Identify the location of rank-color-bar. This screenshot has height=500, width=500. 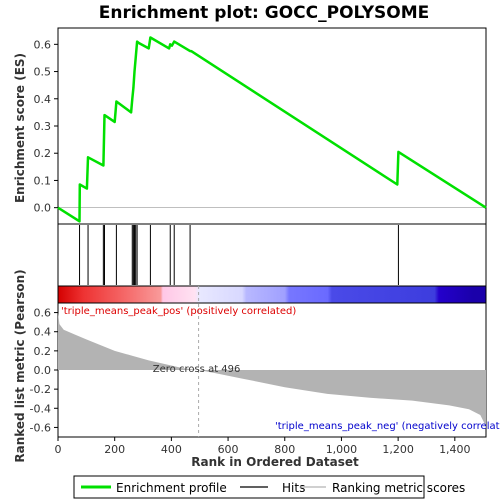
(272, 294).